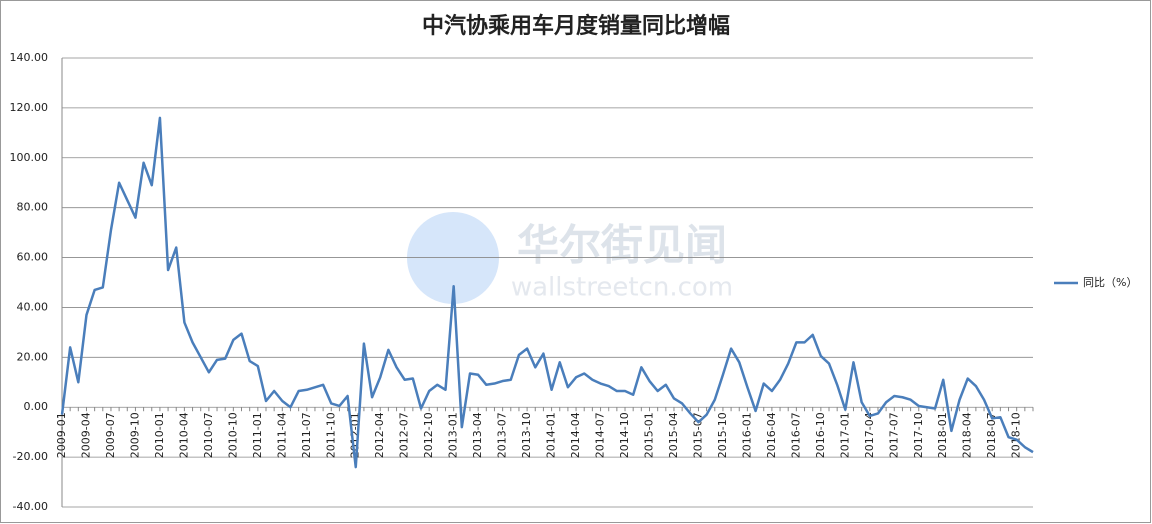 This screenshot has width=1152, height=524. I want to click on x-tick-label: 2015-10, so click(722, 435).